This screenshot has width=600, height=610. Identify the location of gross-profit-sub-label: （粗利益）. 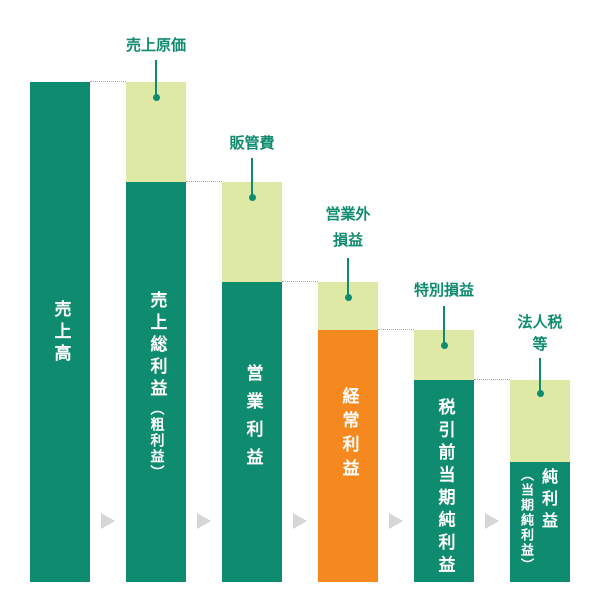
(156, 441).